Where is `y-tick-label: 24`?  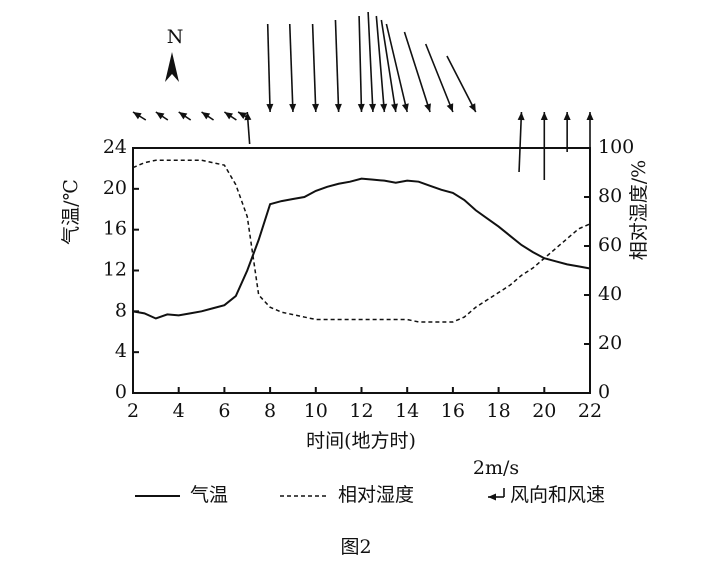 y-tick-label: 24 is located at coordinates (115, 147).